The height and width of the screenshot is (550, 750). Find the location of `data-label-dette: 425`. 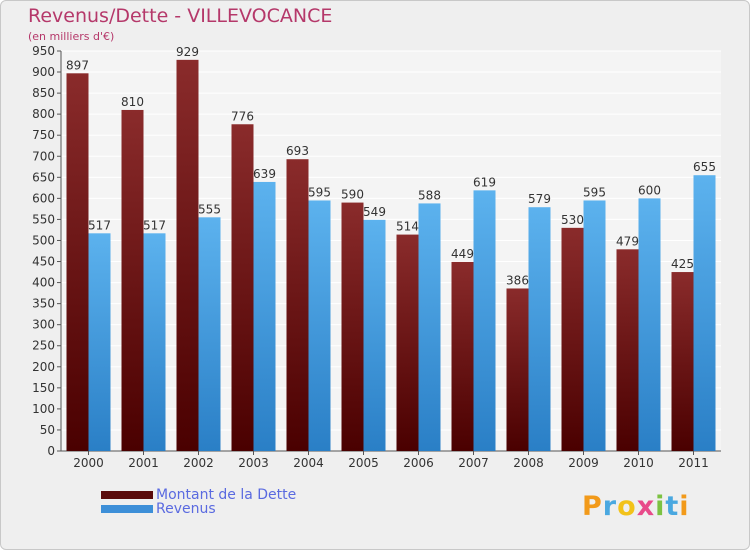

data-label-dette: 425 is located at coordinates (682, 264).